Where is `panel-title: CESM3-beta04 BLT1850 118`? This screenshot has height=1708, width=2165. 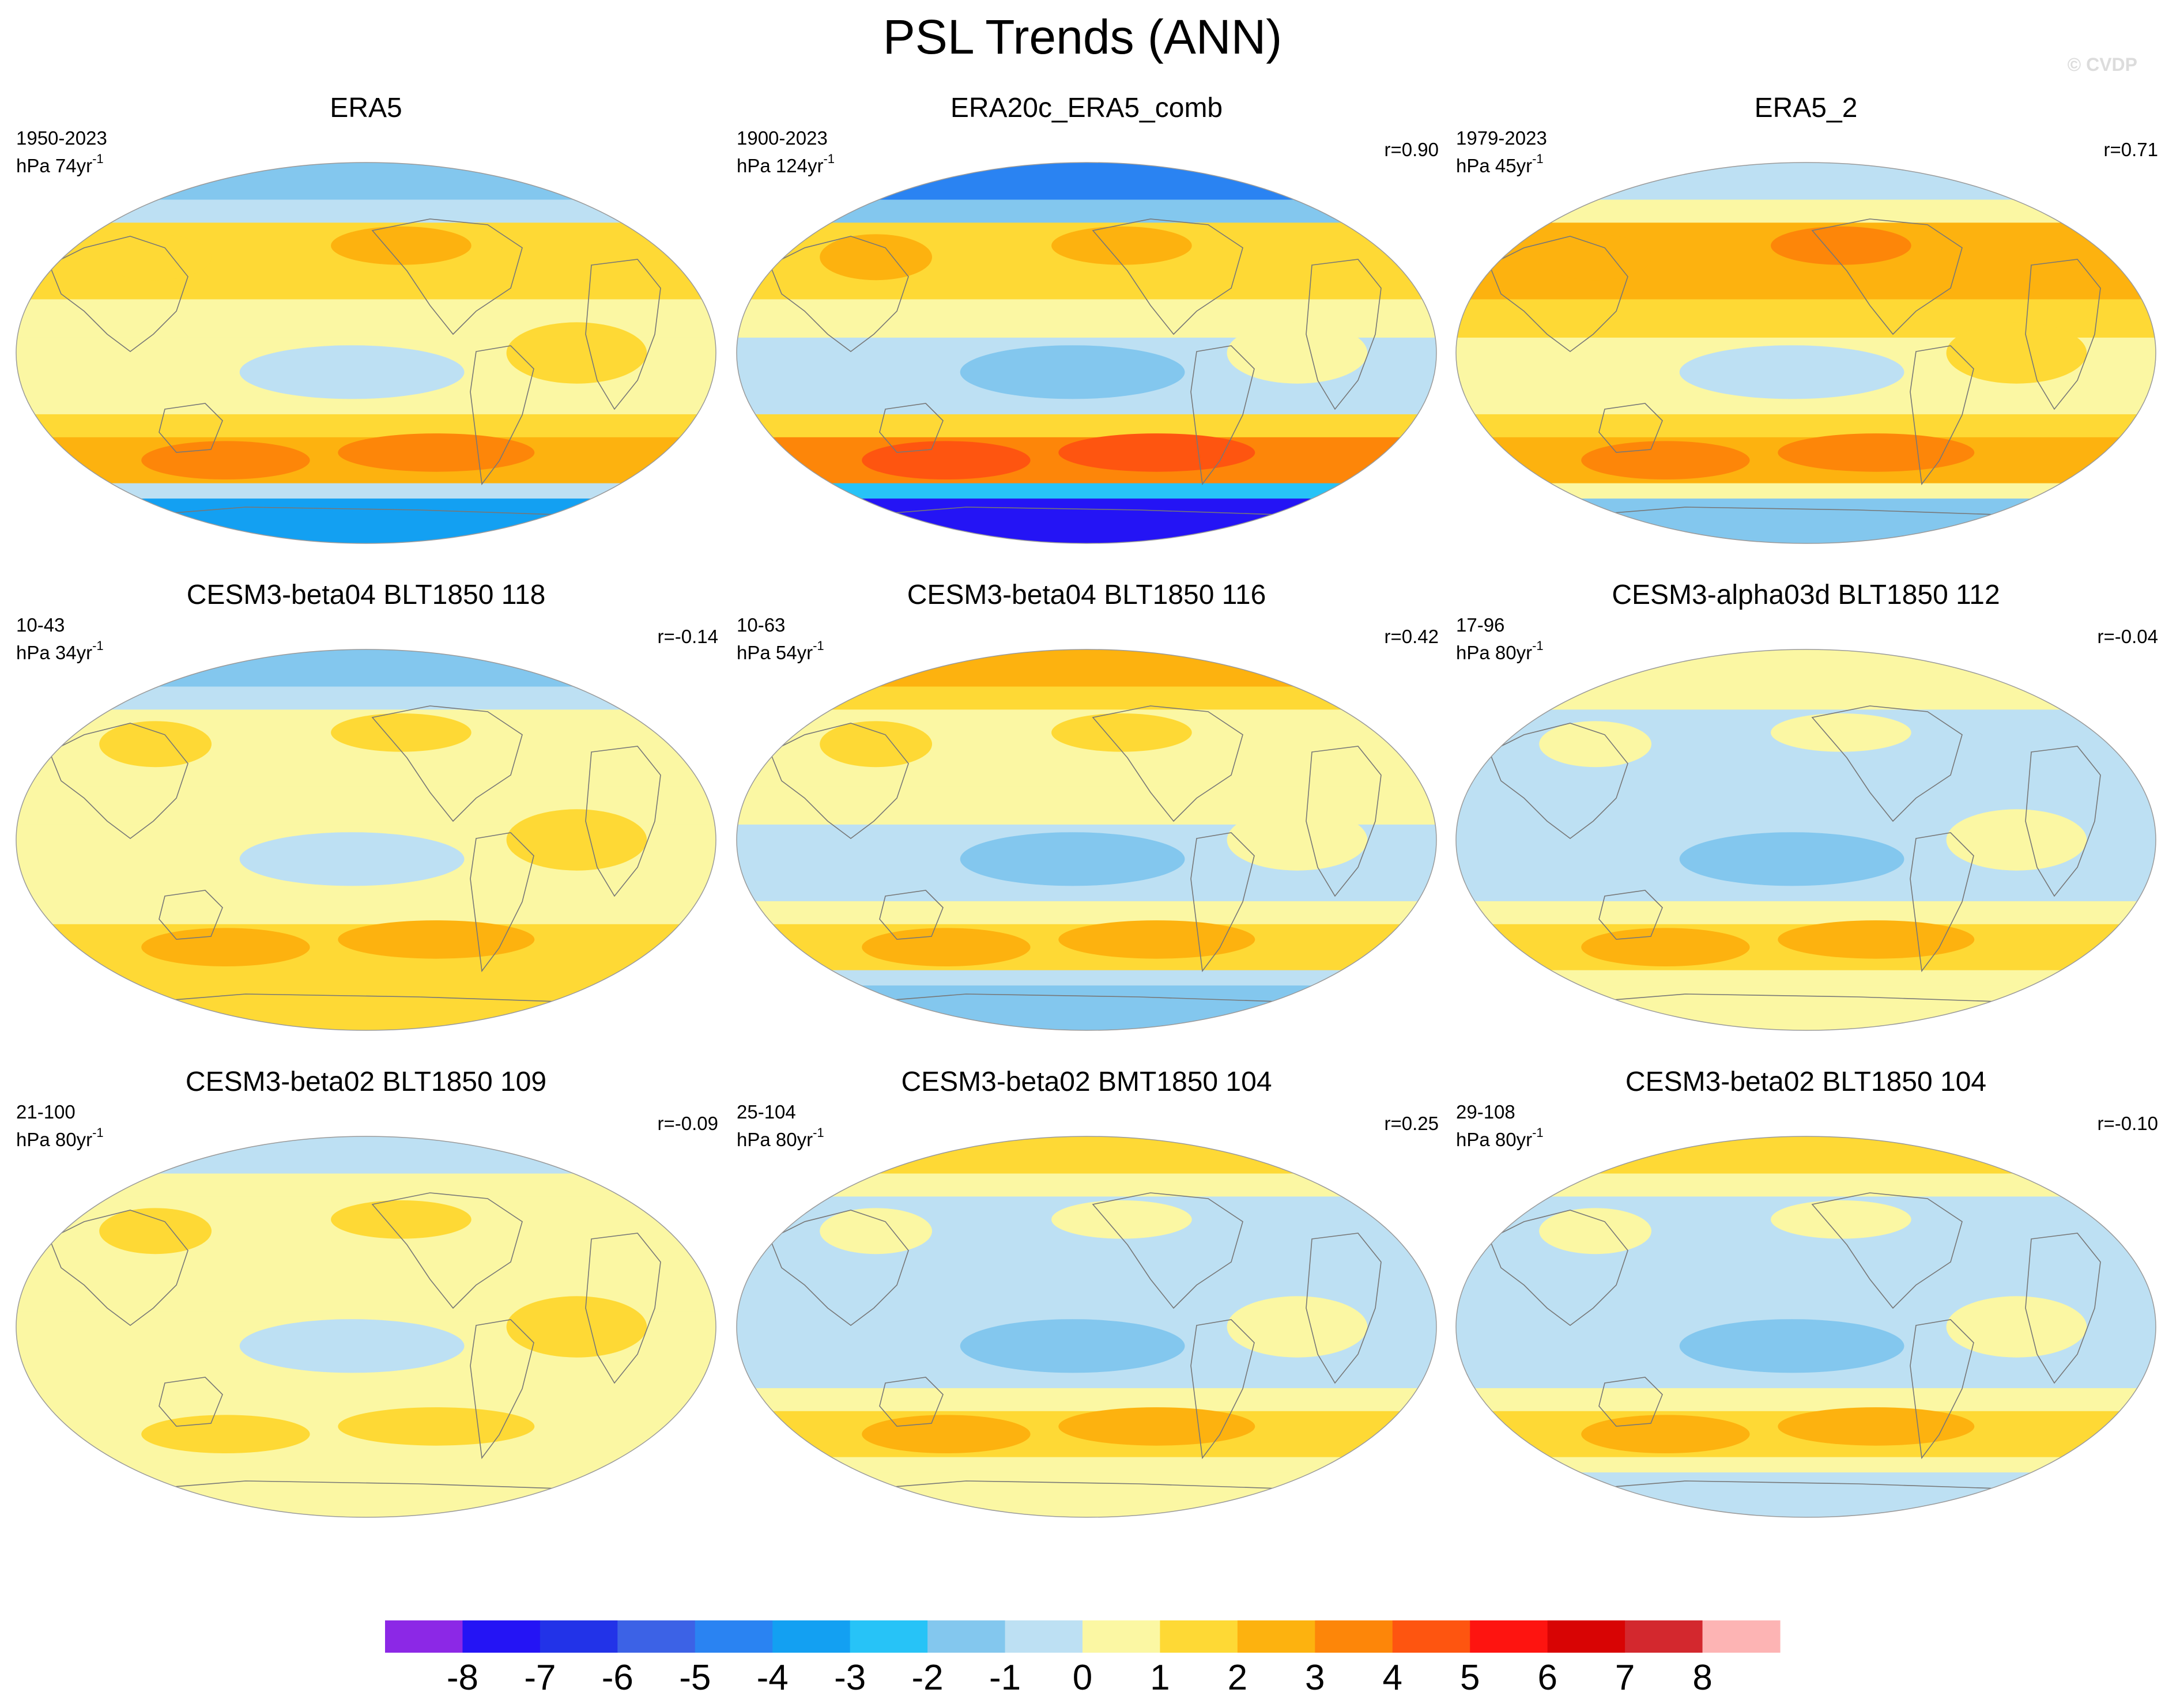
panel-title: CESM3-beta04 BLT1850 118 is located at coordinates (366, 595).